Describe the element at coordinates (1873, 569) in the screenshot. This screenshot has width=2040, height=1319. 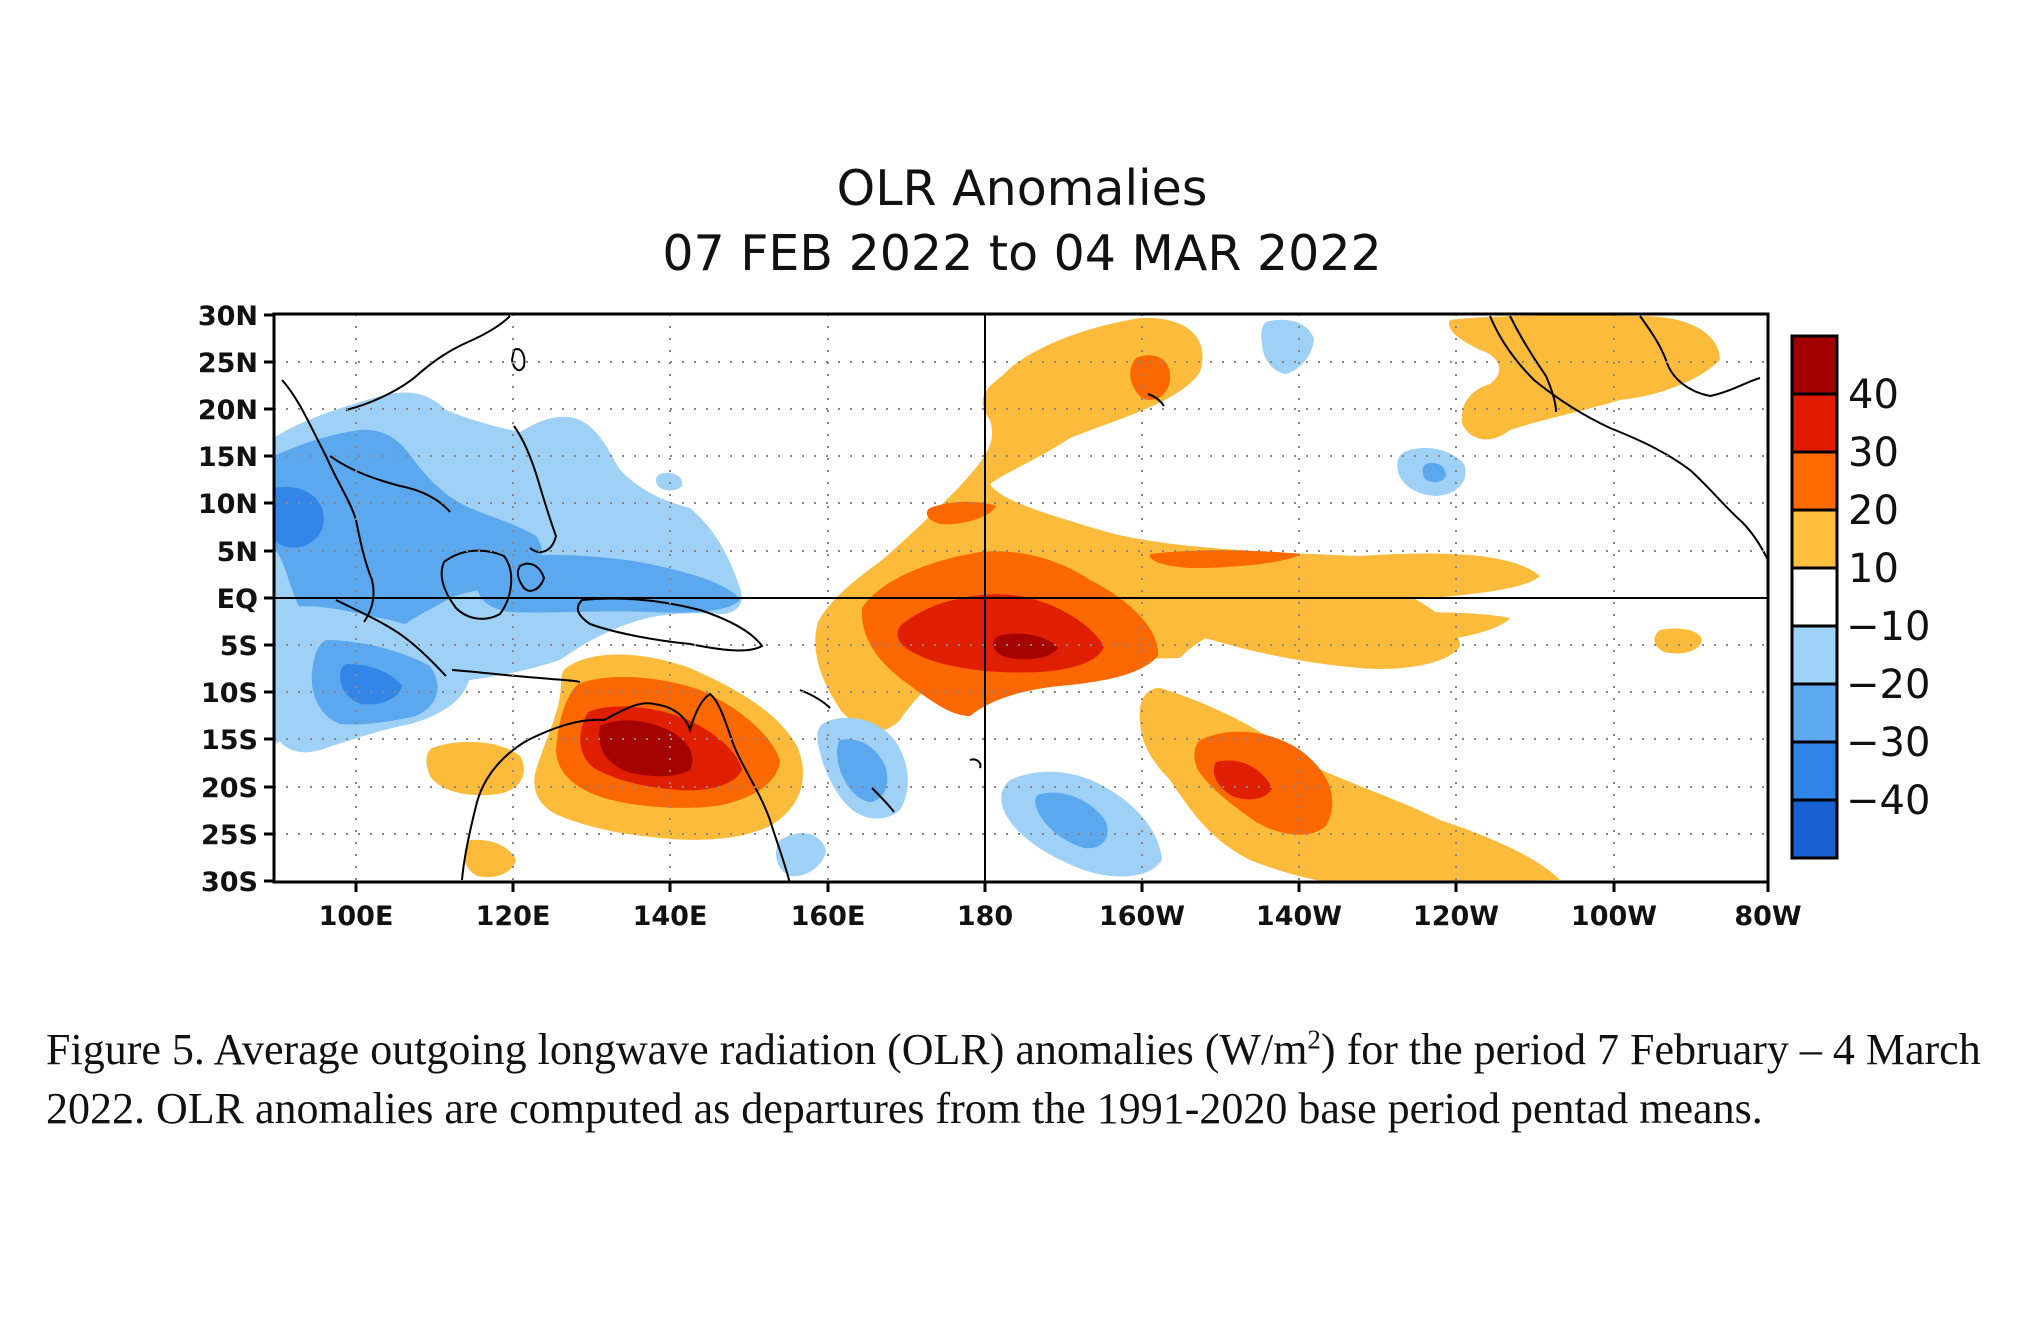
I see `colorbar-label: 10` at that location.